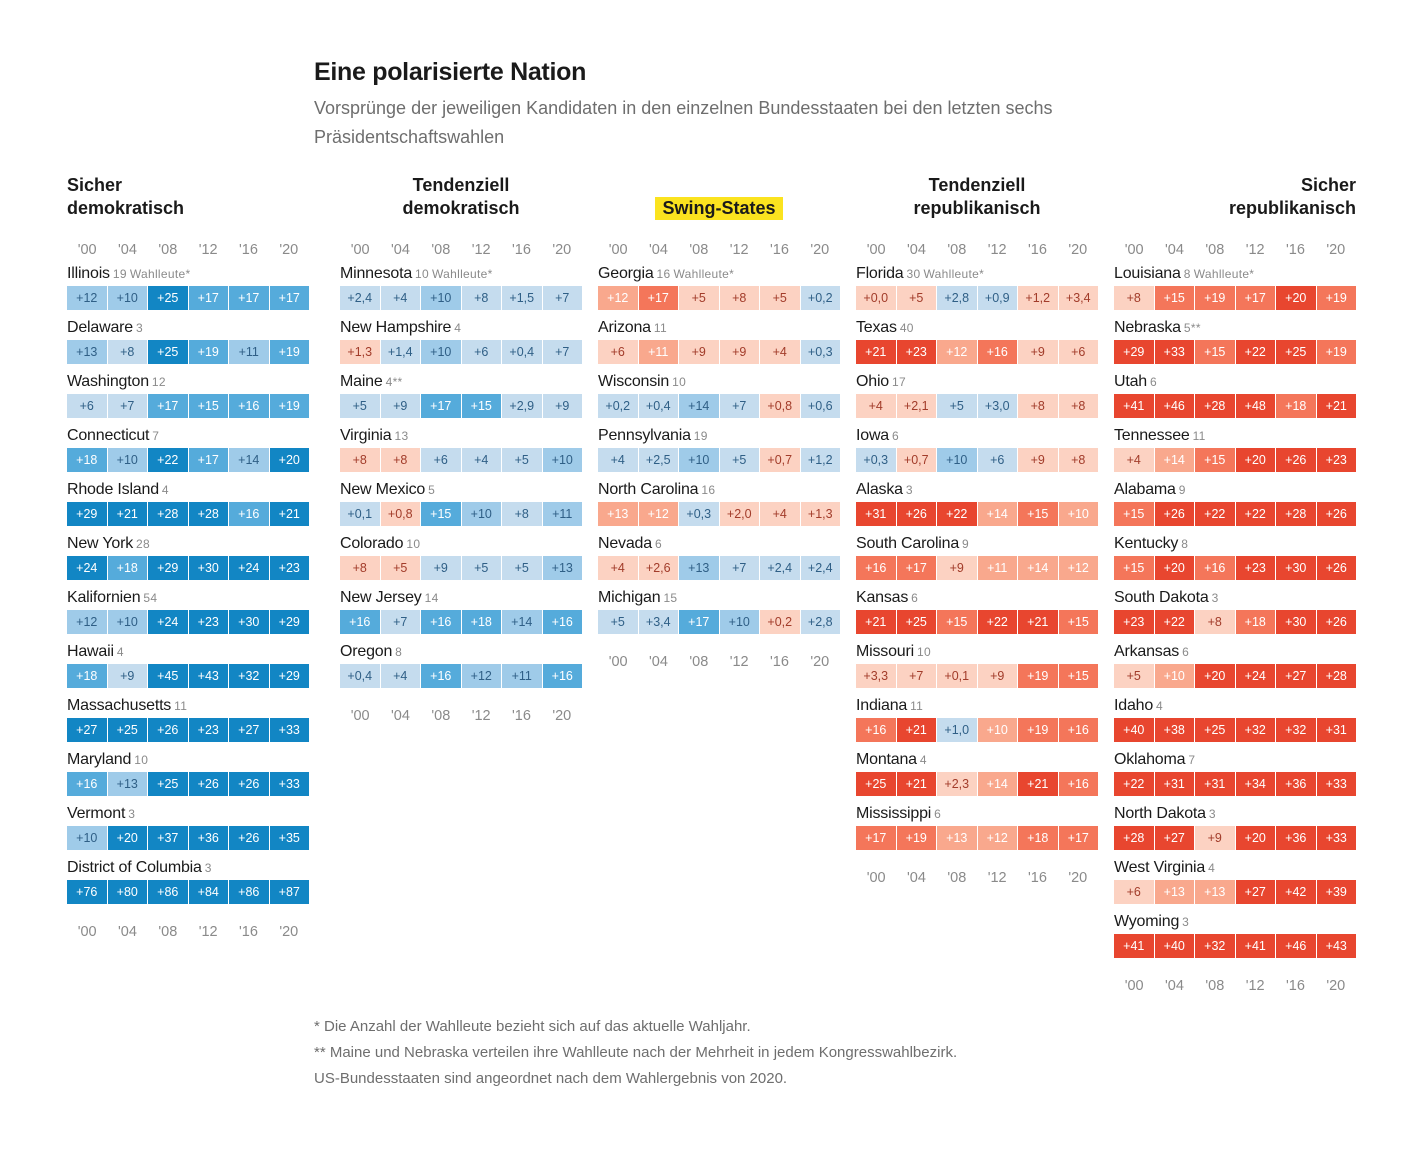 The height and width of the screenshot is (1152, 1420). I want to click on electoral-votes: 5**, so click(1192, 328).